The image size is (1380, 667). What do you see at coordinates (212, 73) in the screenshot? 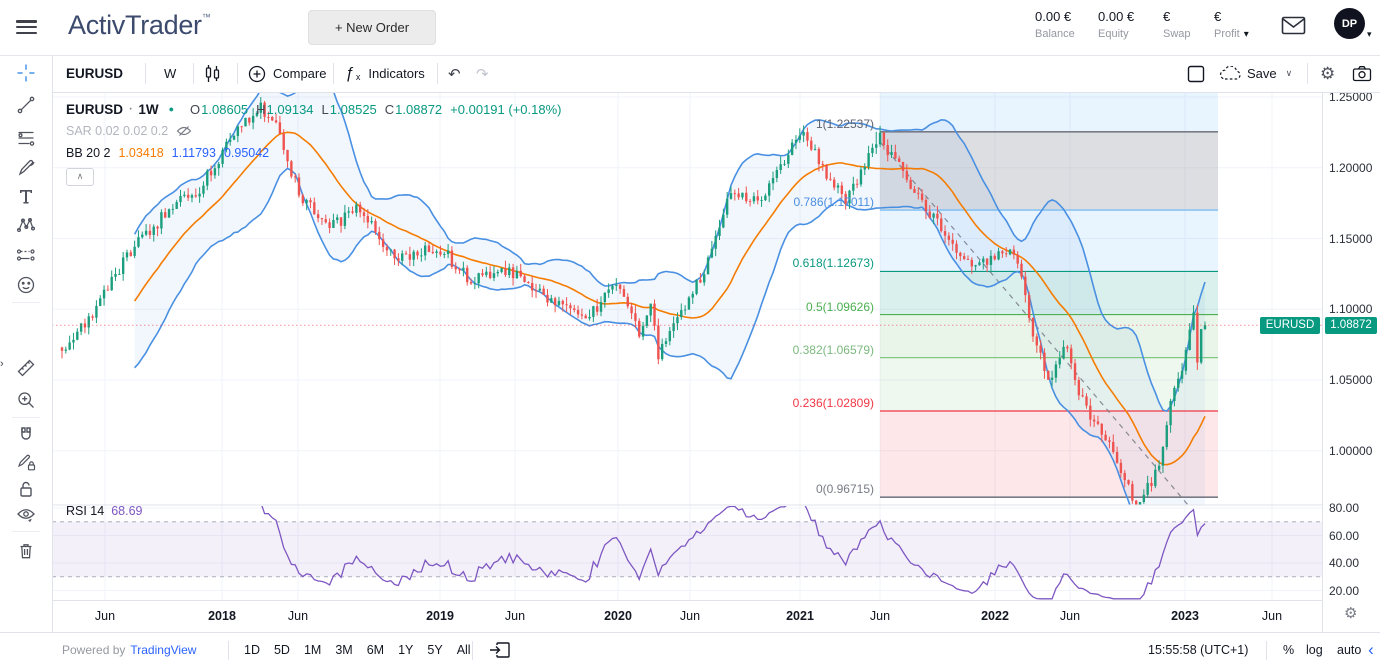
I see `chart-style-icon` at bounding box center [212, 73].